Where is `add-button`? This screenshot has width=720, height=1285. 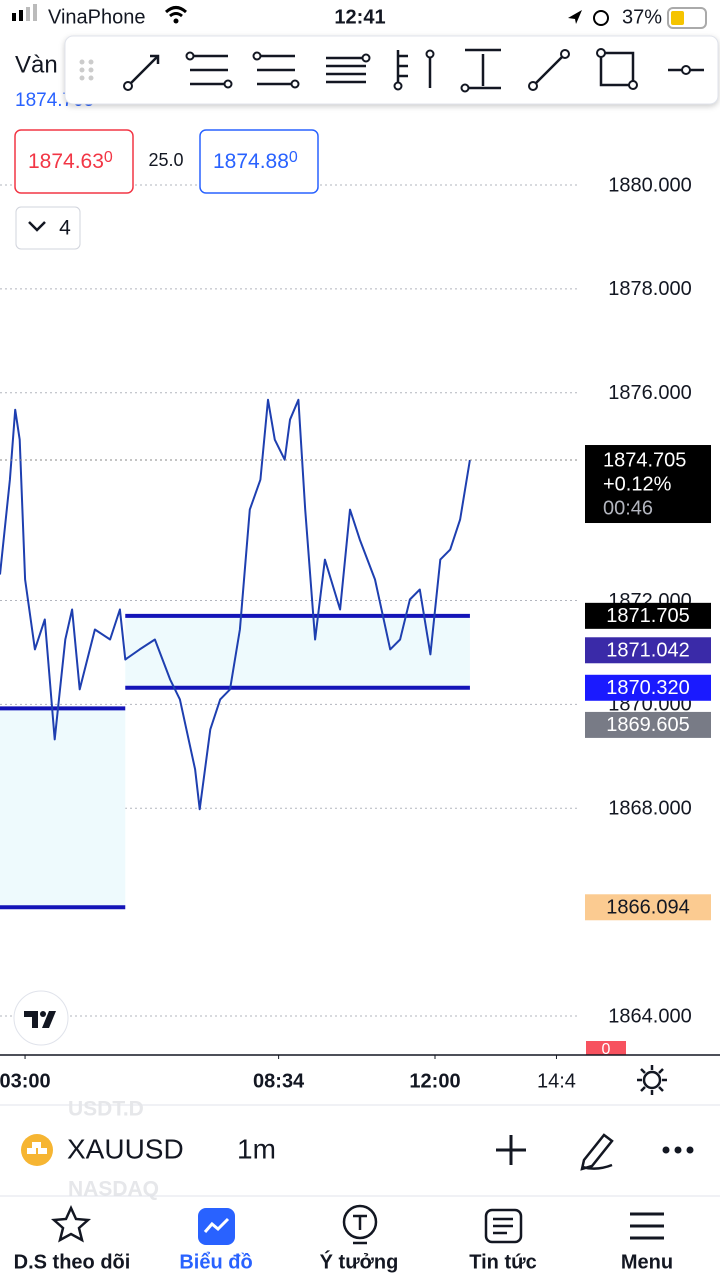 add-button is located at coordinates (511, 1150).